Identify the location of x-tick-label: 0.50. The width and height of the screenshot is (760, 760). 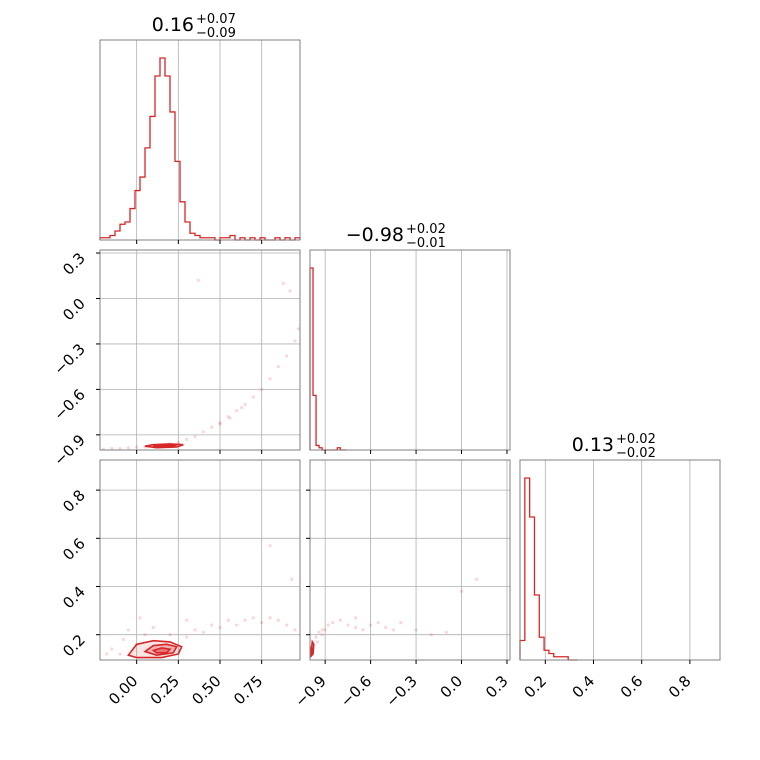
(206, 690).